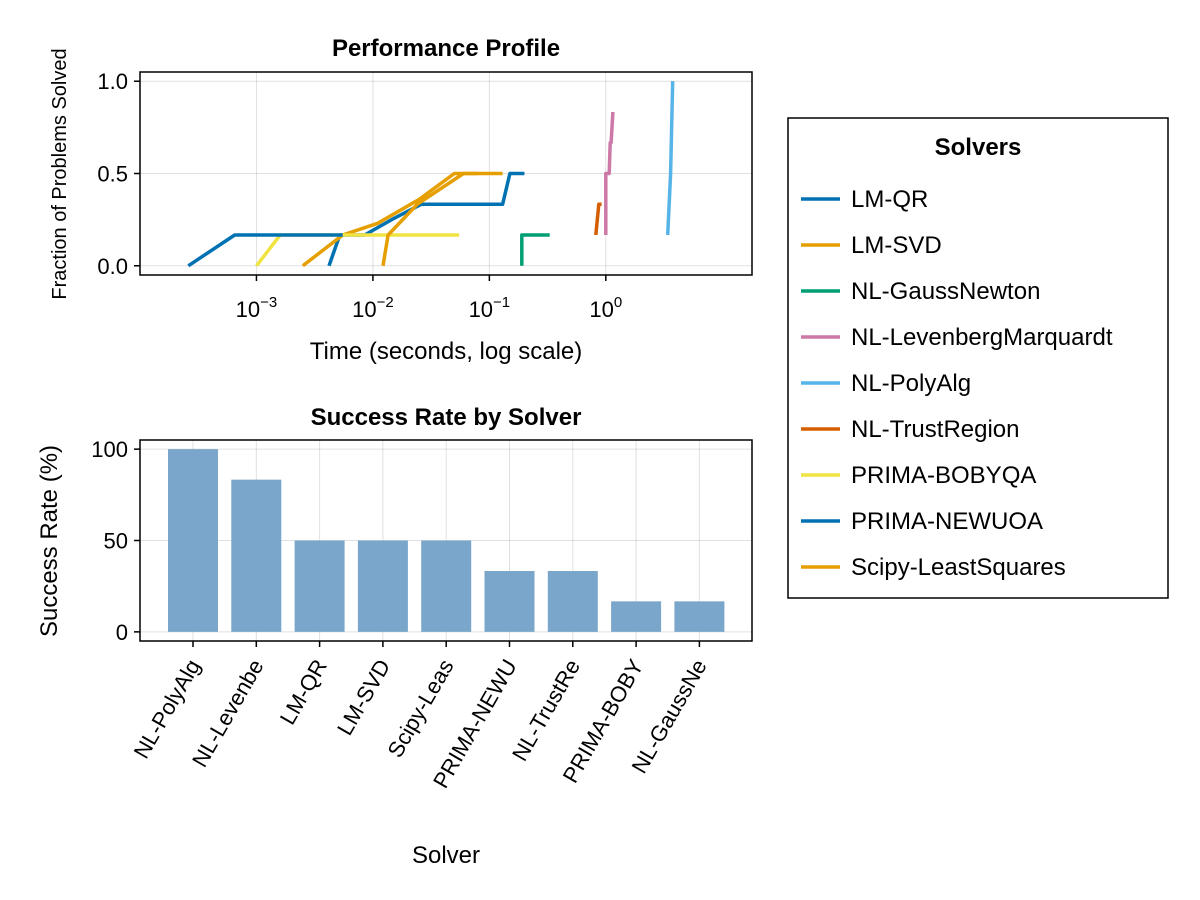 The height and width of the screenshot is (900, 1200). Describe the element at coordinates (193, 540) in the screenshot. I see `bar-nl-polyalg` at that location.